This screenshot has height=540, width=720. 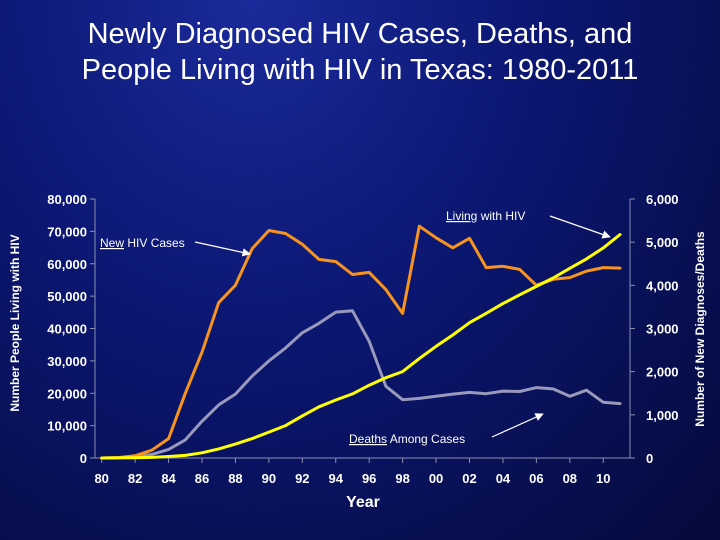 I want to click on annotation-label-deaths: Deaths Among Cases, so click(x=407, y=439).